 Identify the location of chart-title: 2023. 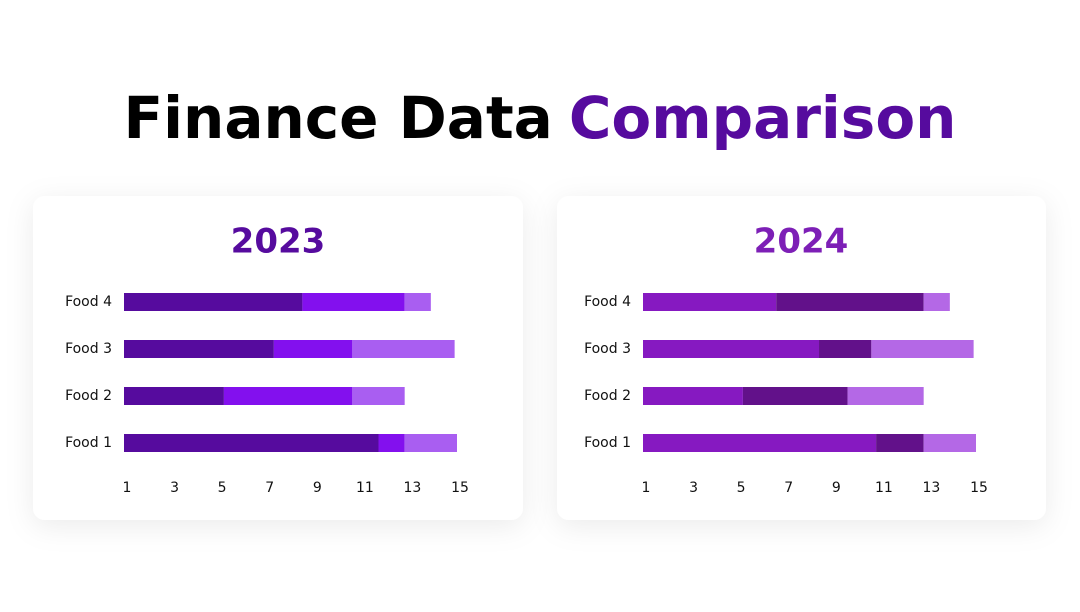
(278, 242).